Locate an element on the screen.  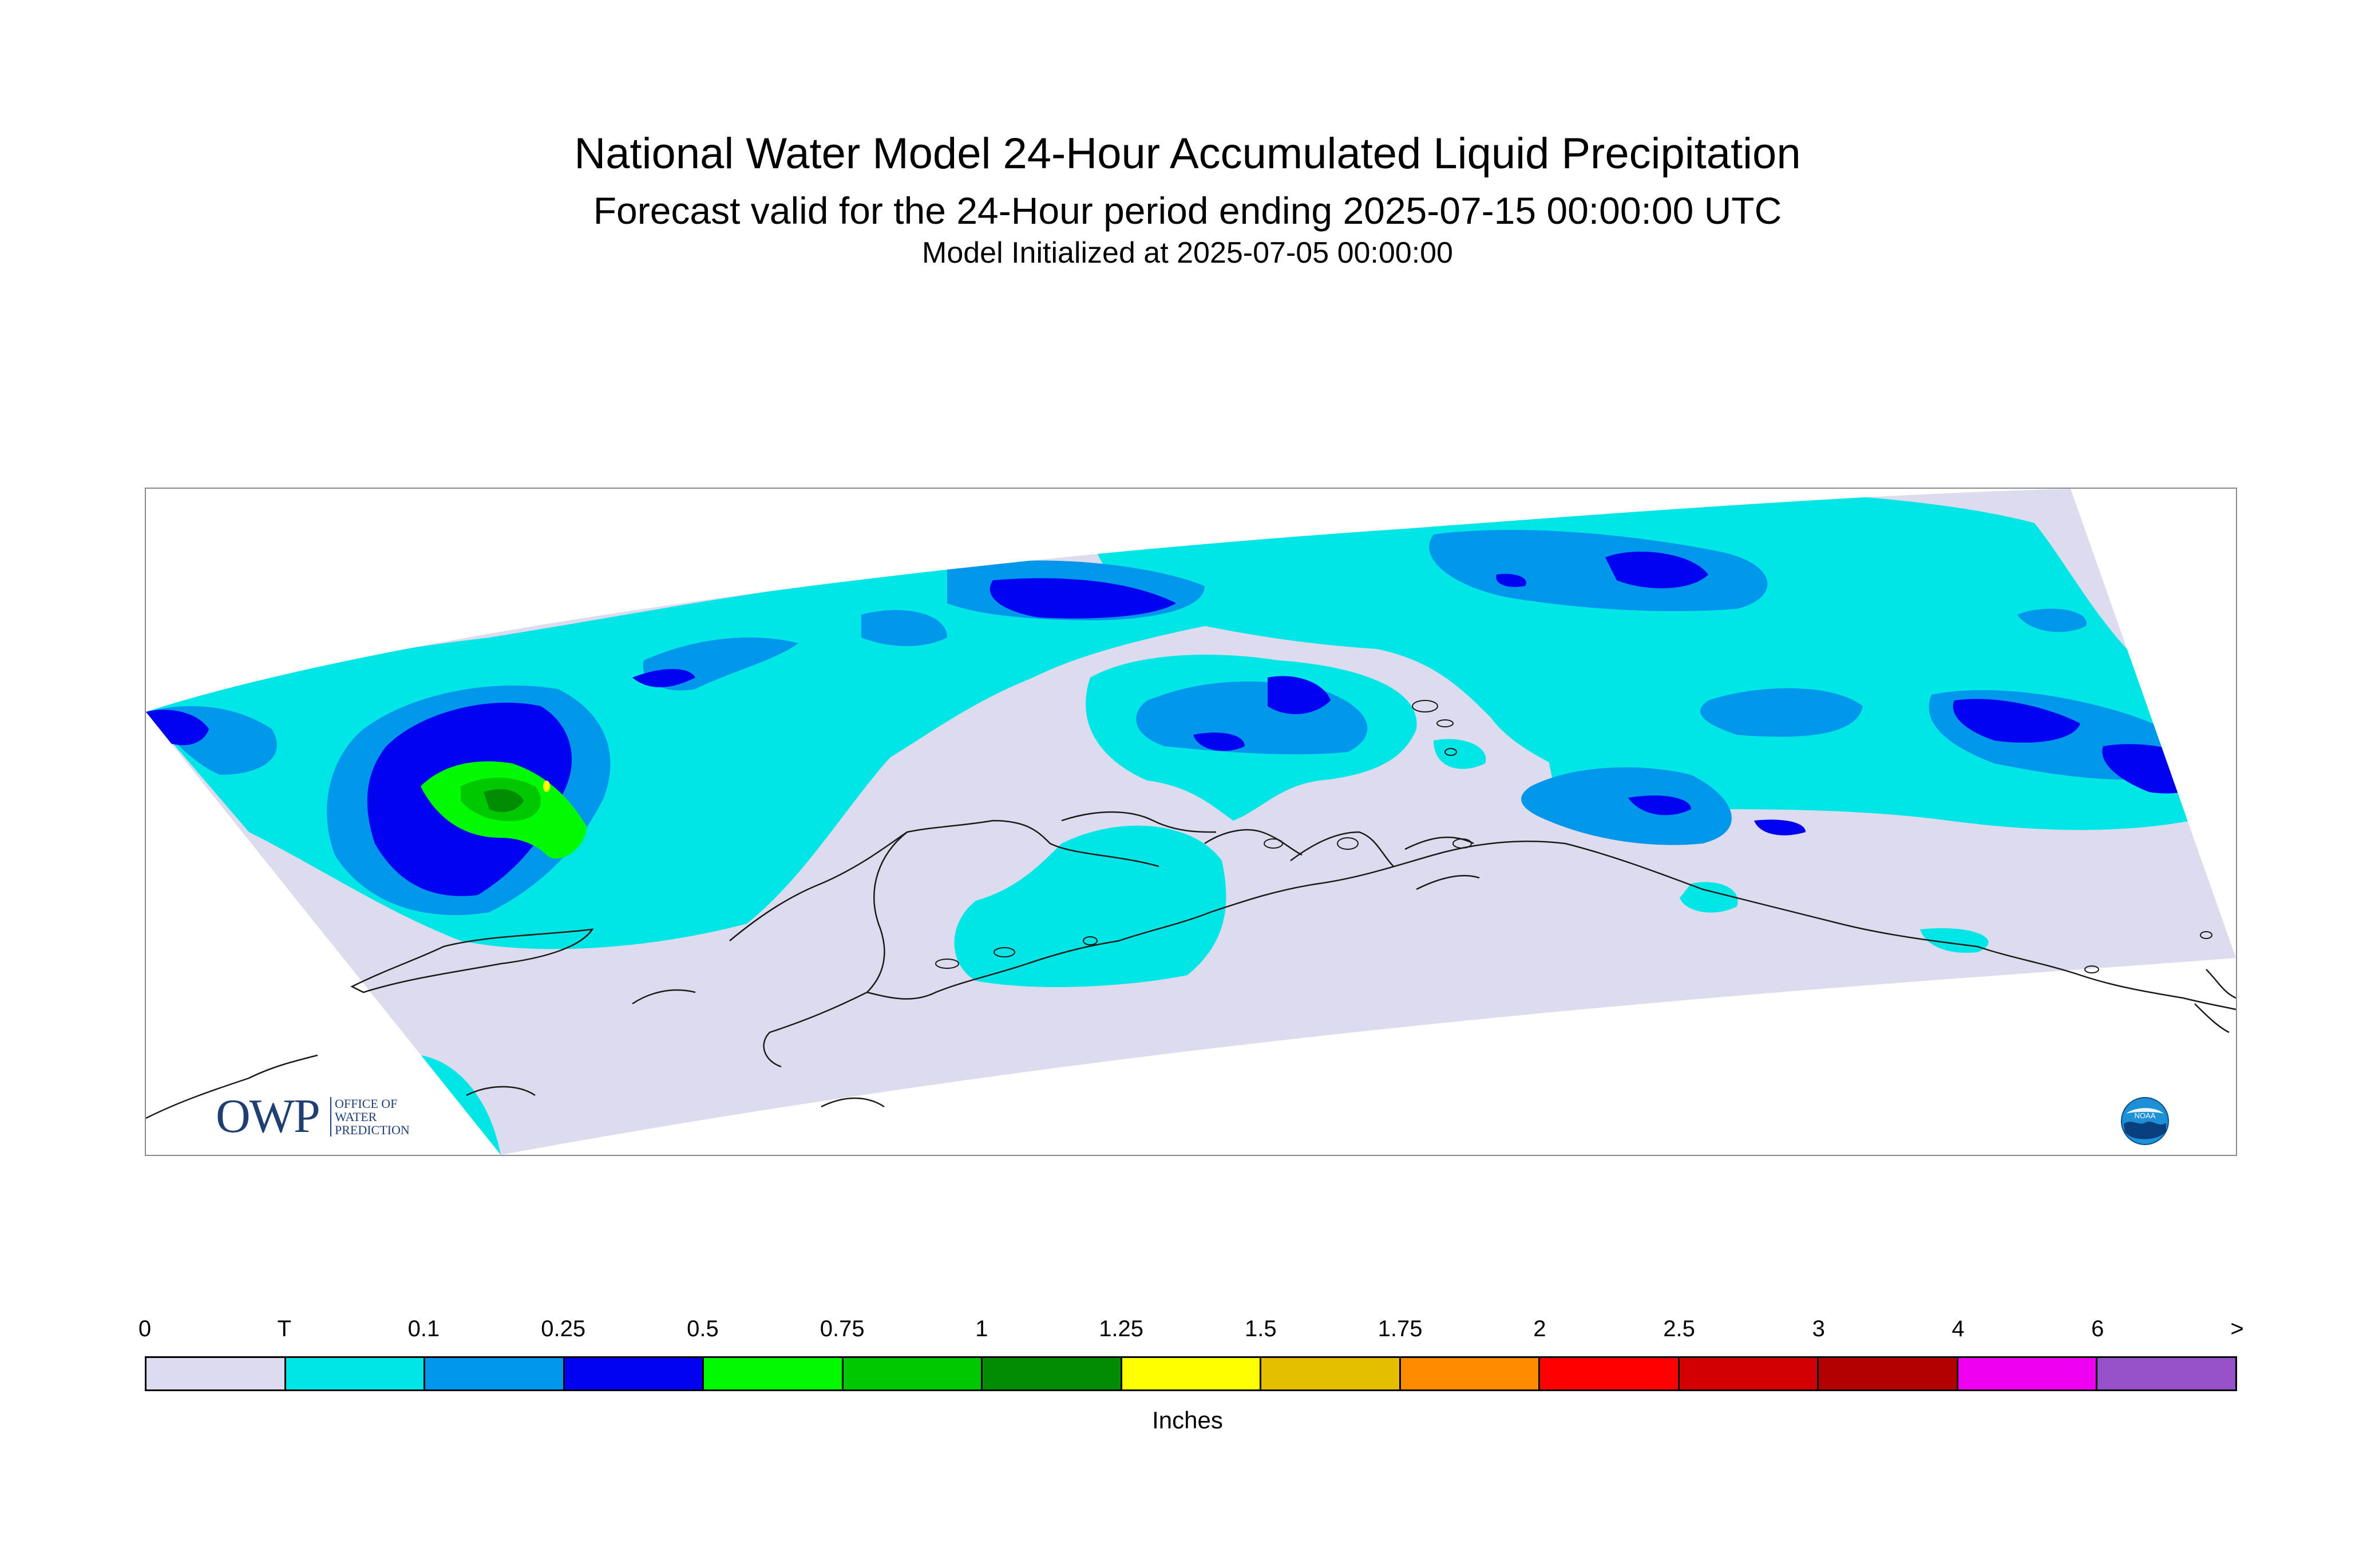
legend-tick: 3 is located at coordinates (1818, 1328).